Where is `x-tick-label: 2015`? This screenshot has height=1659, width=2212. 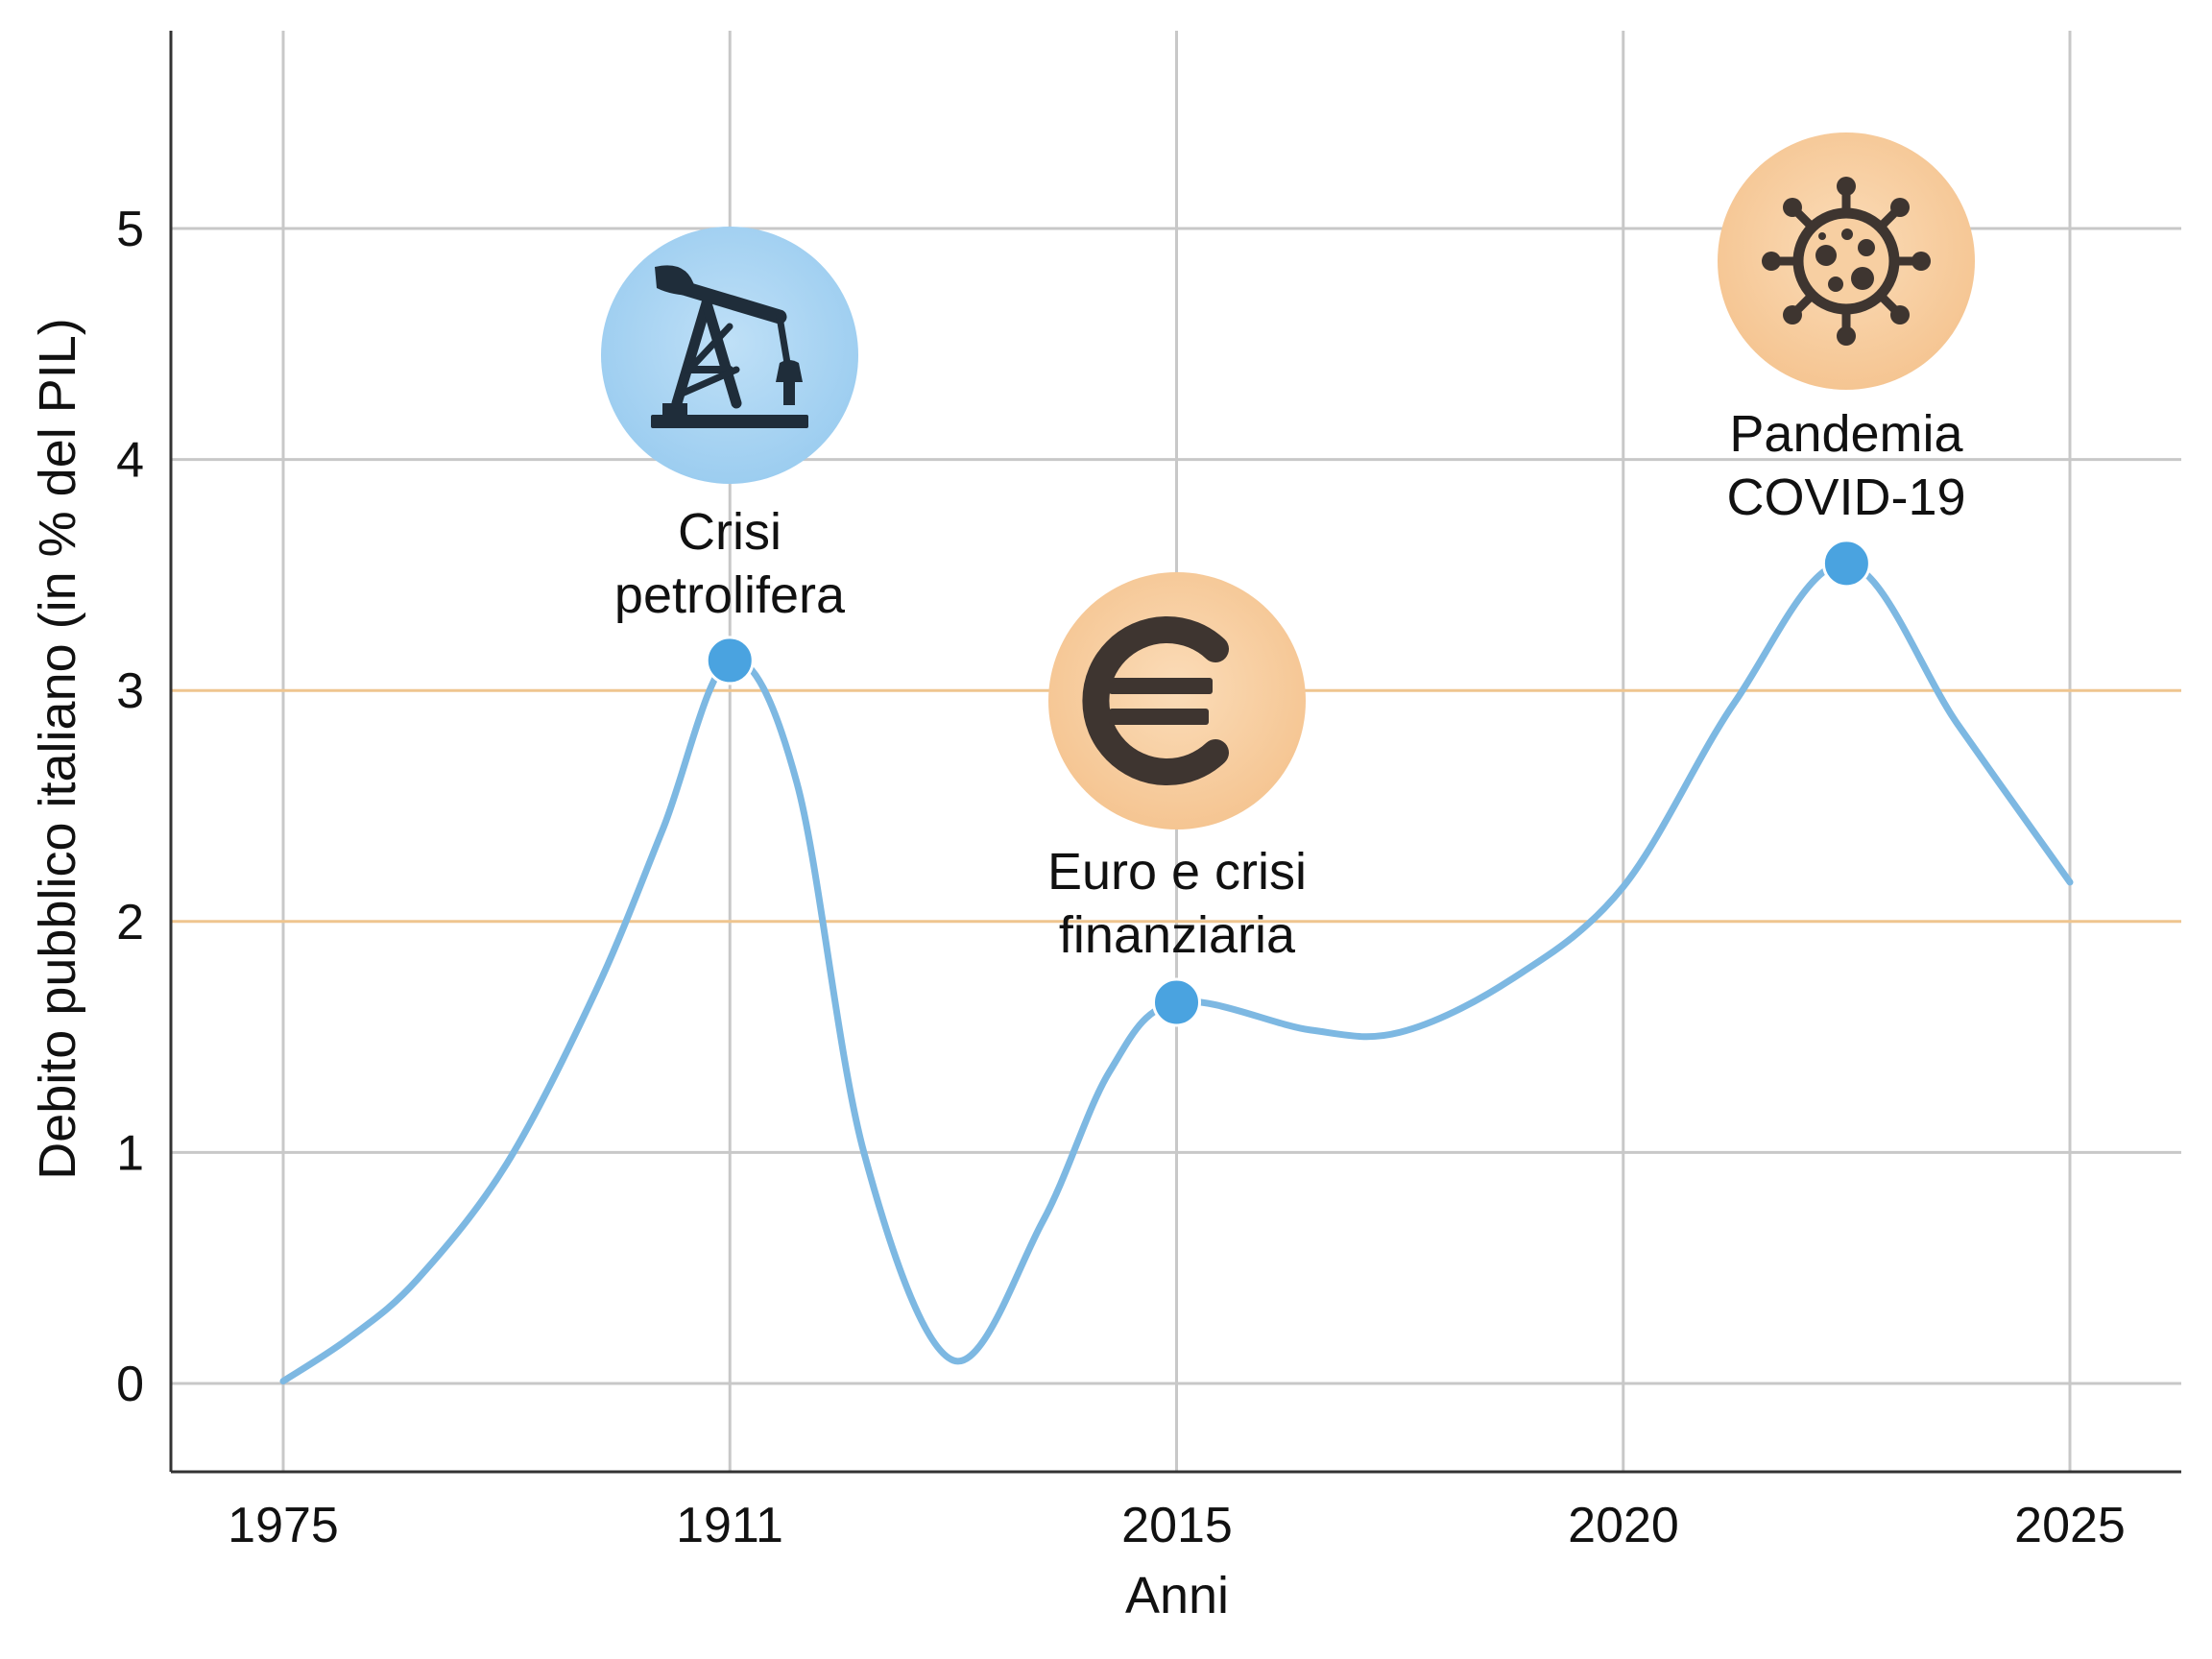 x-tick-label: 2015 is located at coordinates (1177, 1525).